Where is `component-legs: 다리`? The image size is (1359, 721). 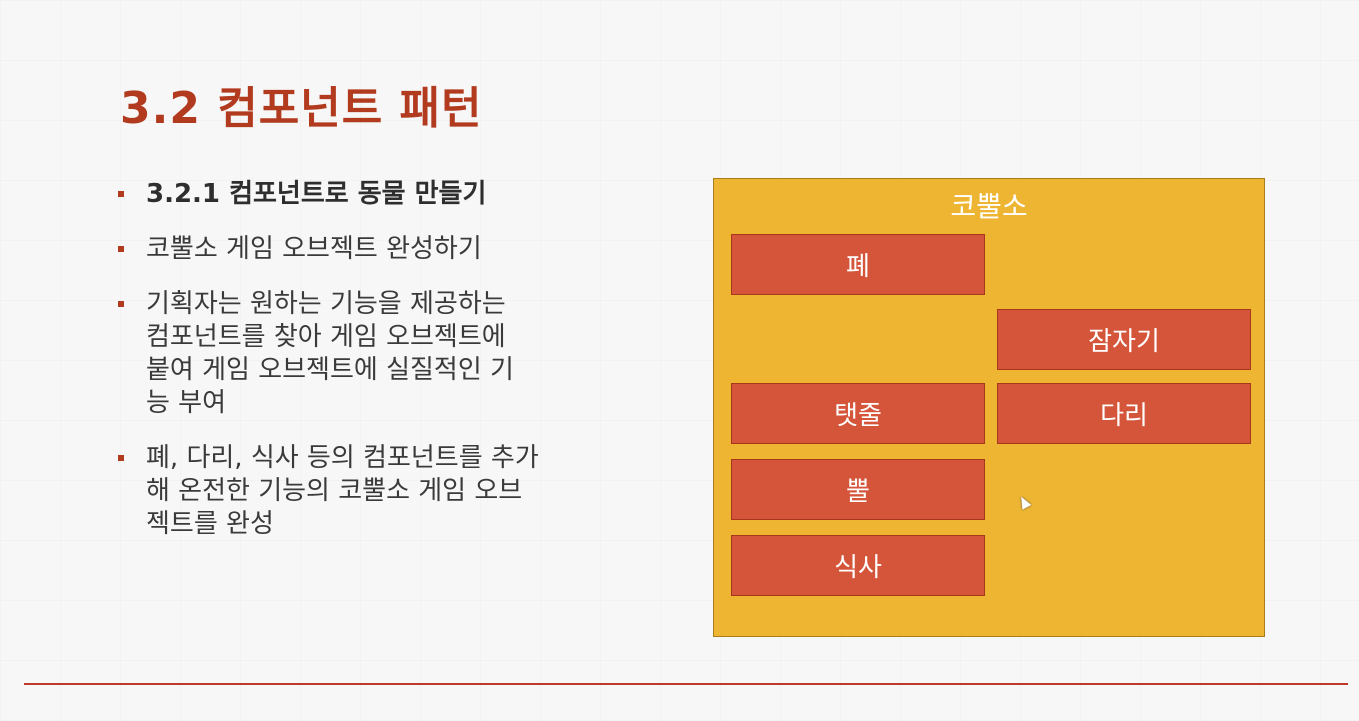 component-legs: 다리 is located at coordinates (1124, 413).